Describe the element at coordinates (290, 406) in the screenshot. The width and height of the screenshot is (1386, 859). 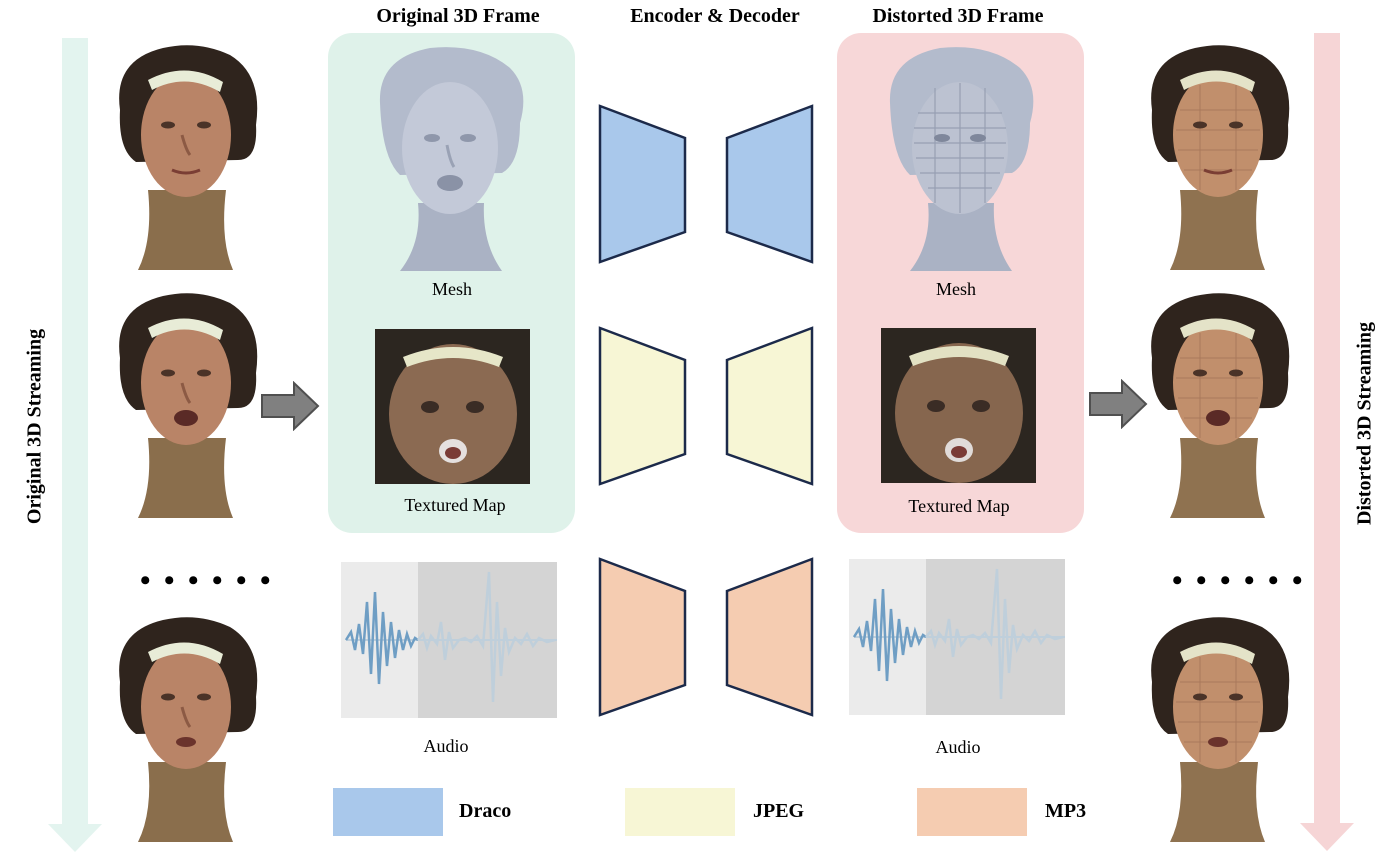
I see `input-arrow-icon` at that location.